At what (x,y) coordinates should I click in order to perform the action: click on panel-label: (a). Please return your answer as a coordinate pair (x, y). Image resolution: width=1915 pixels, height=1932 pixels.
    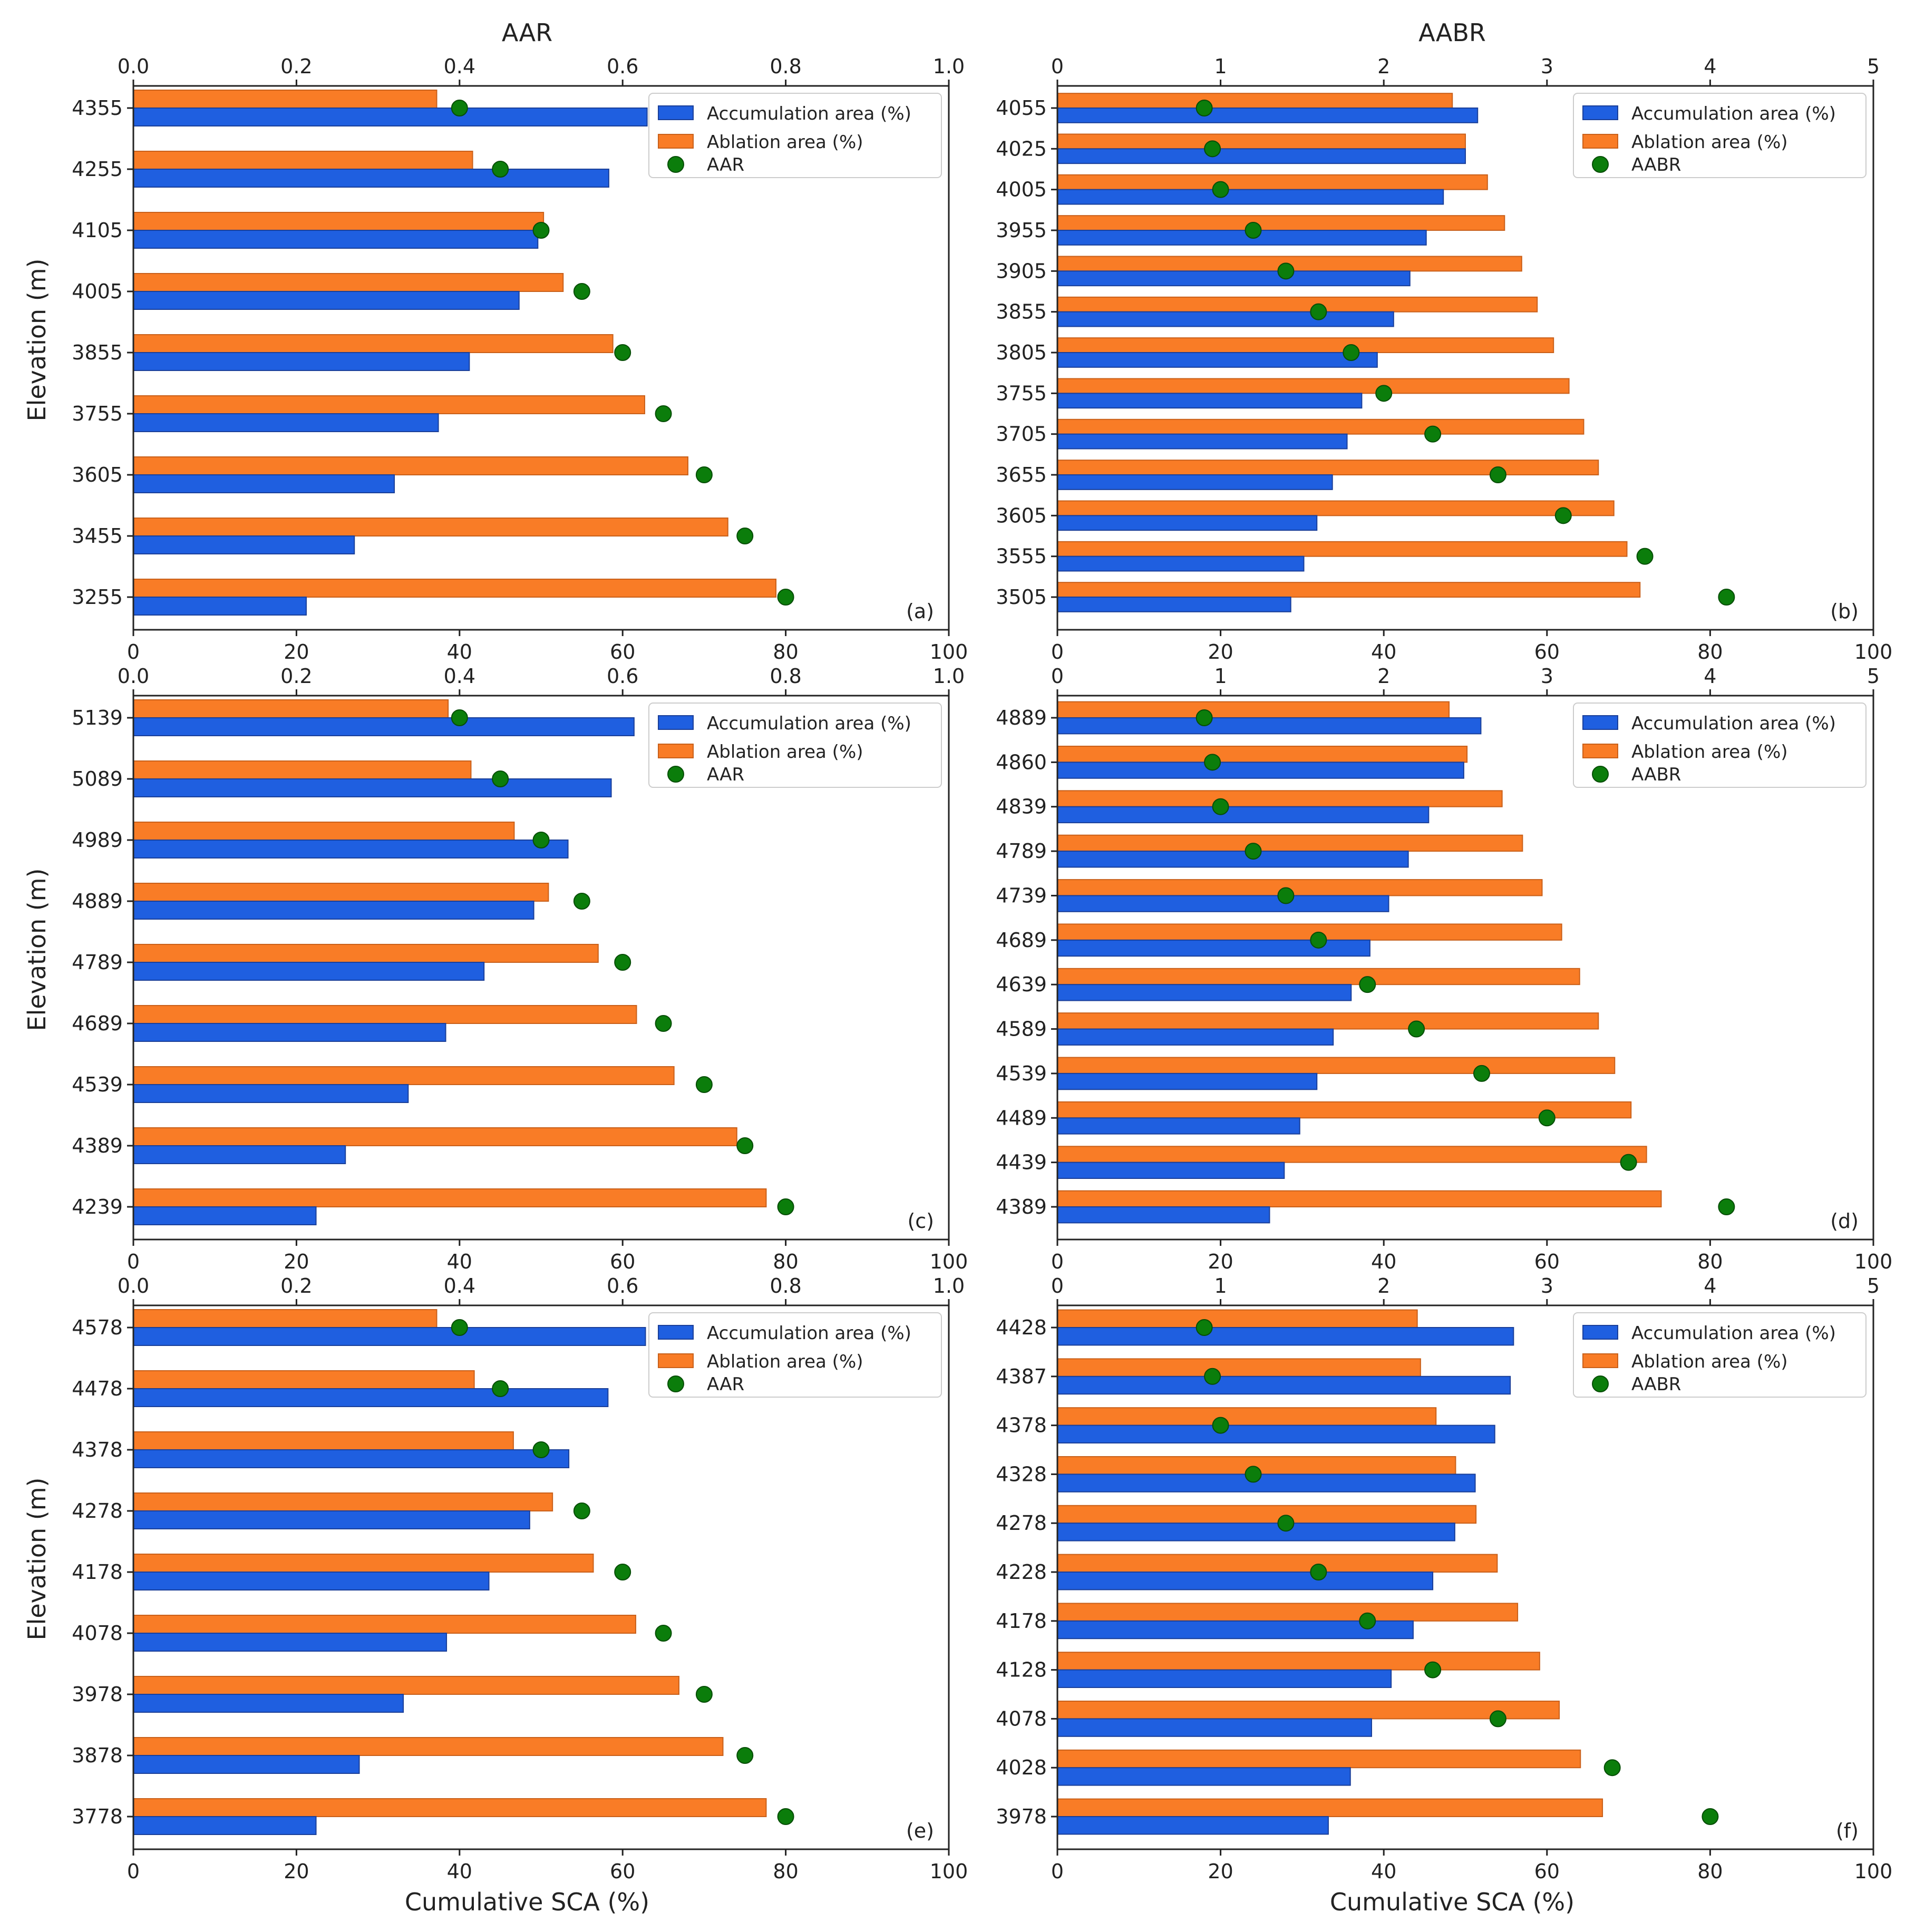
    Looking at the image, I should click on (920, 611).